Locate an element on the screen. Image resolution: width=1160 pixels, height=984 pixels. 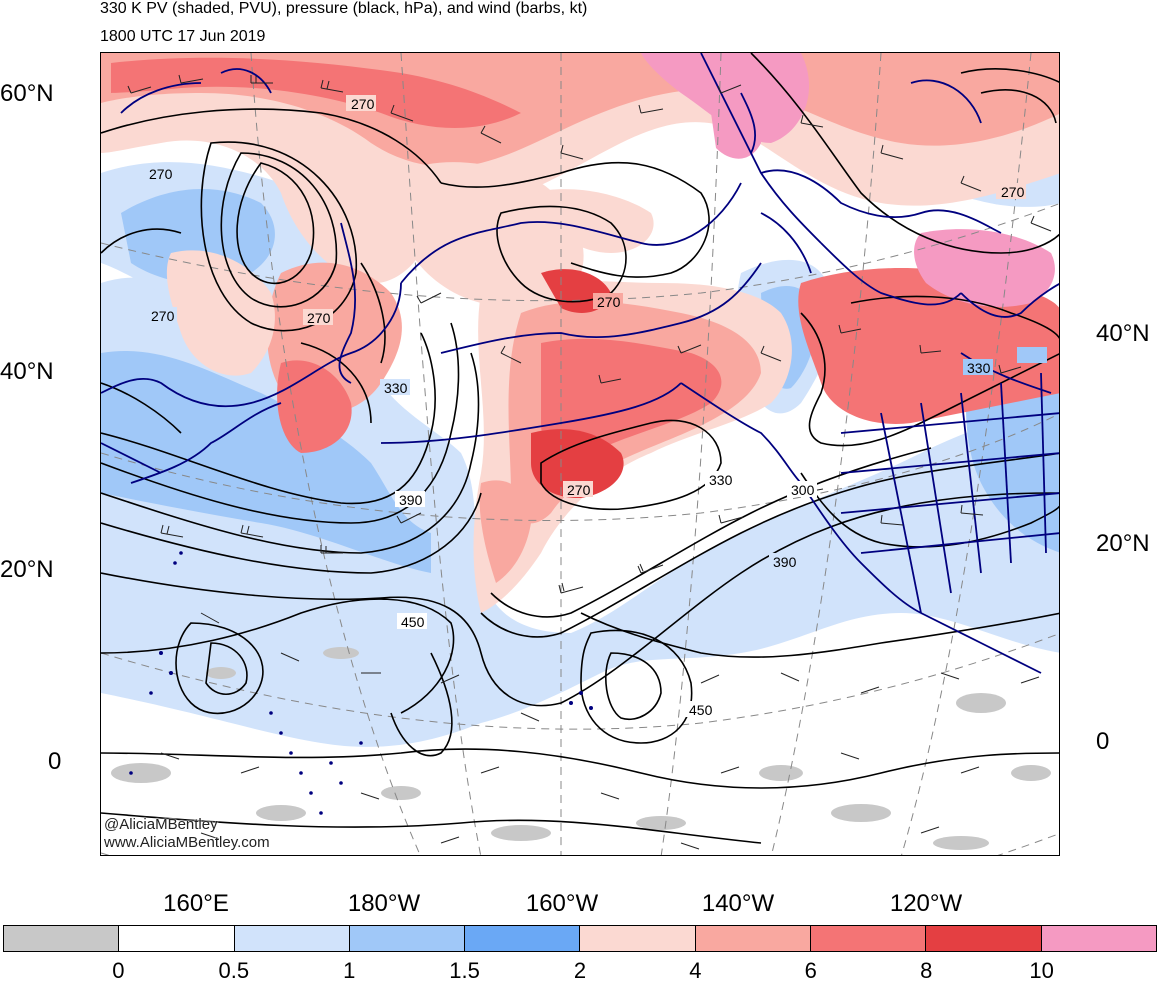
lat-label-0: 0 is located at coordinates (55, 761).